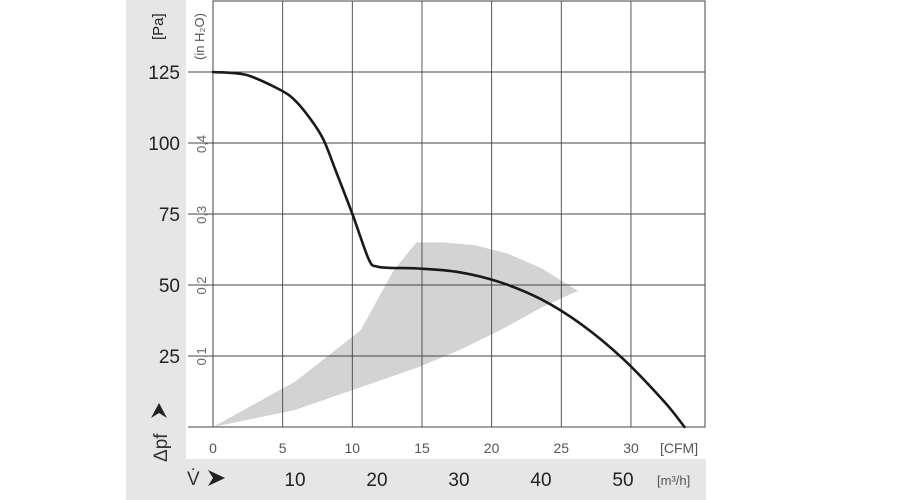  I want to click on x-axis-label: V̇, so click(193, 479).